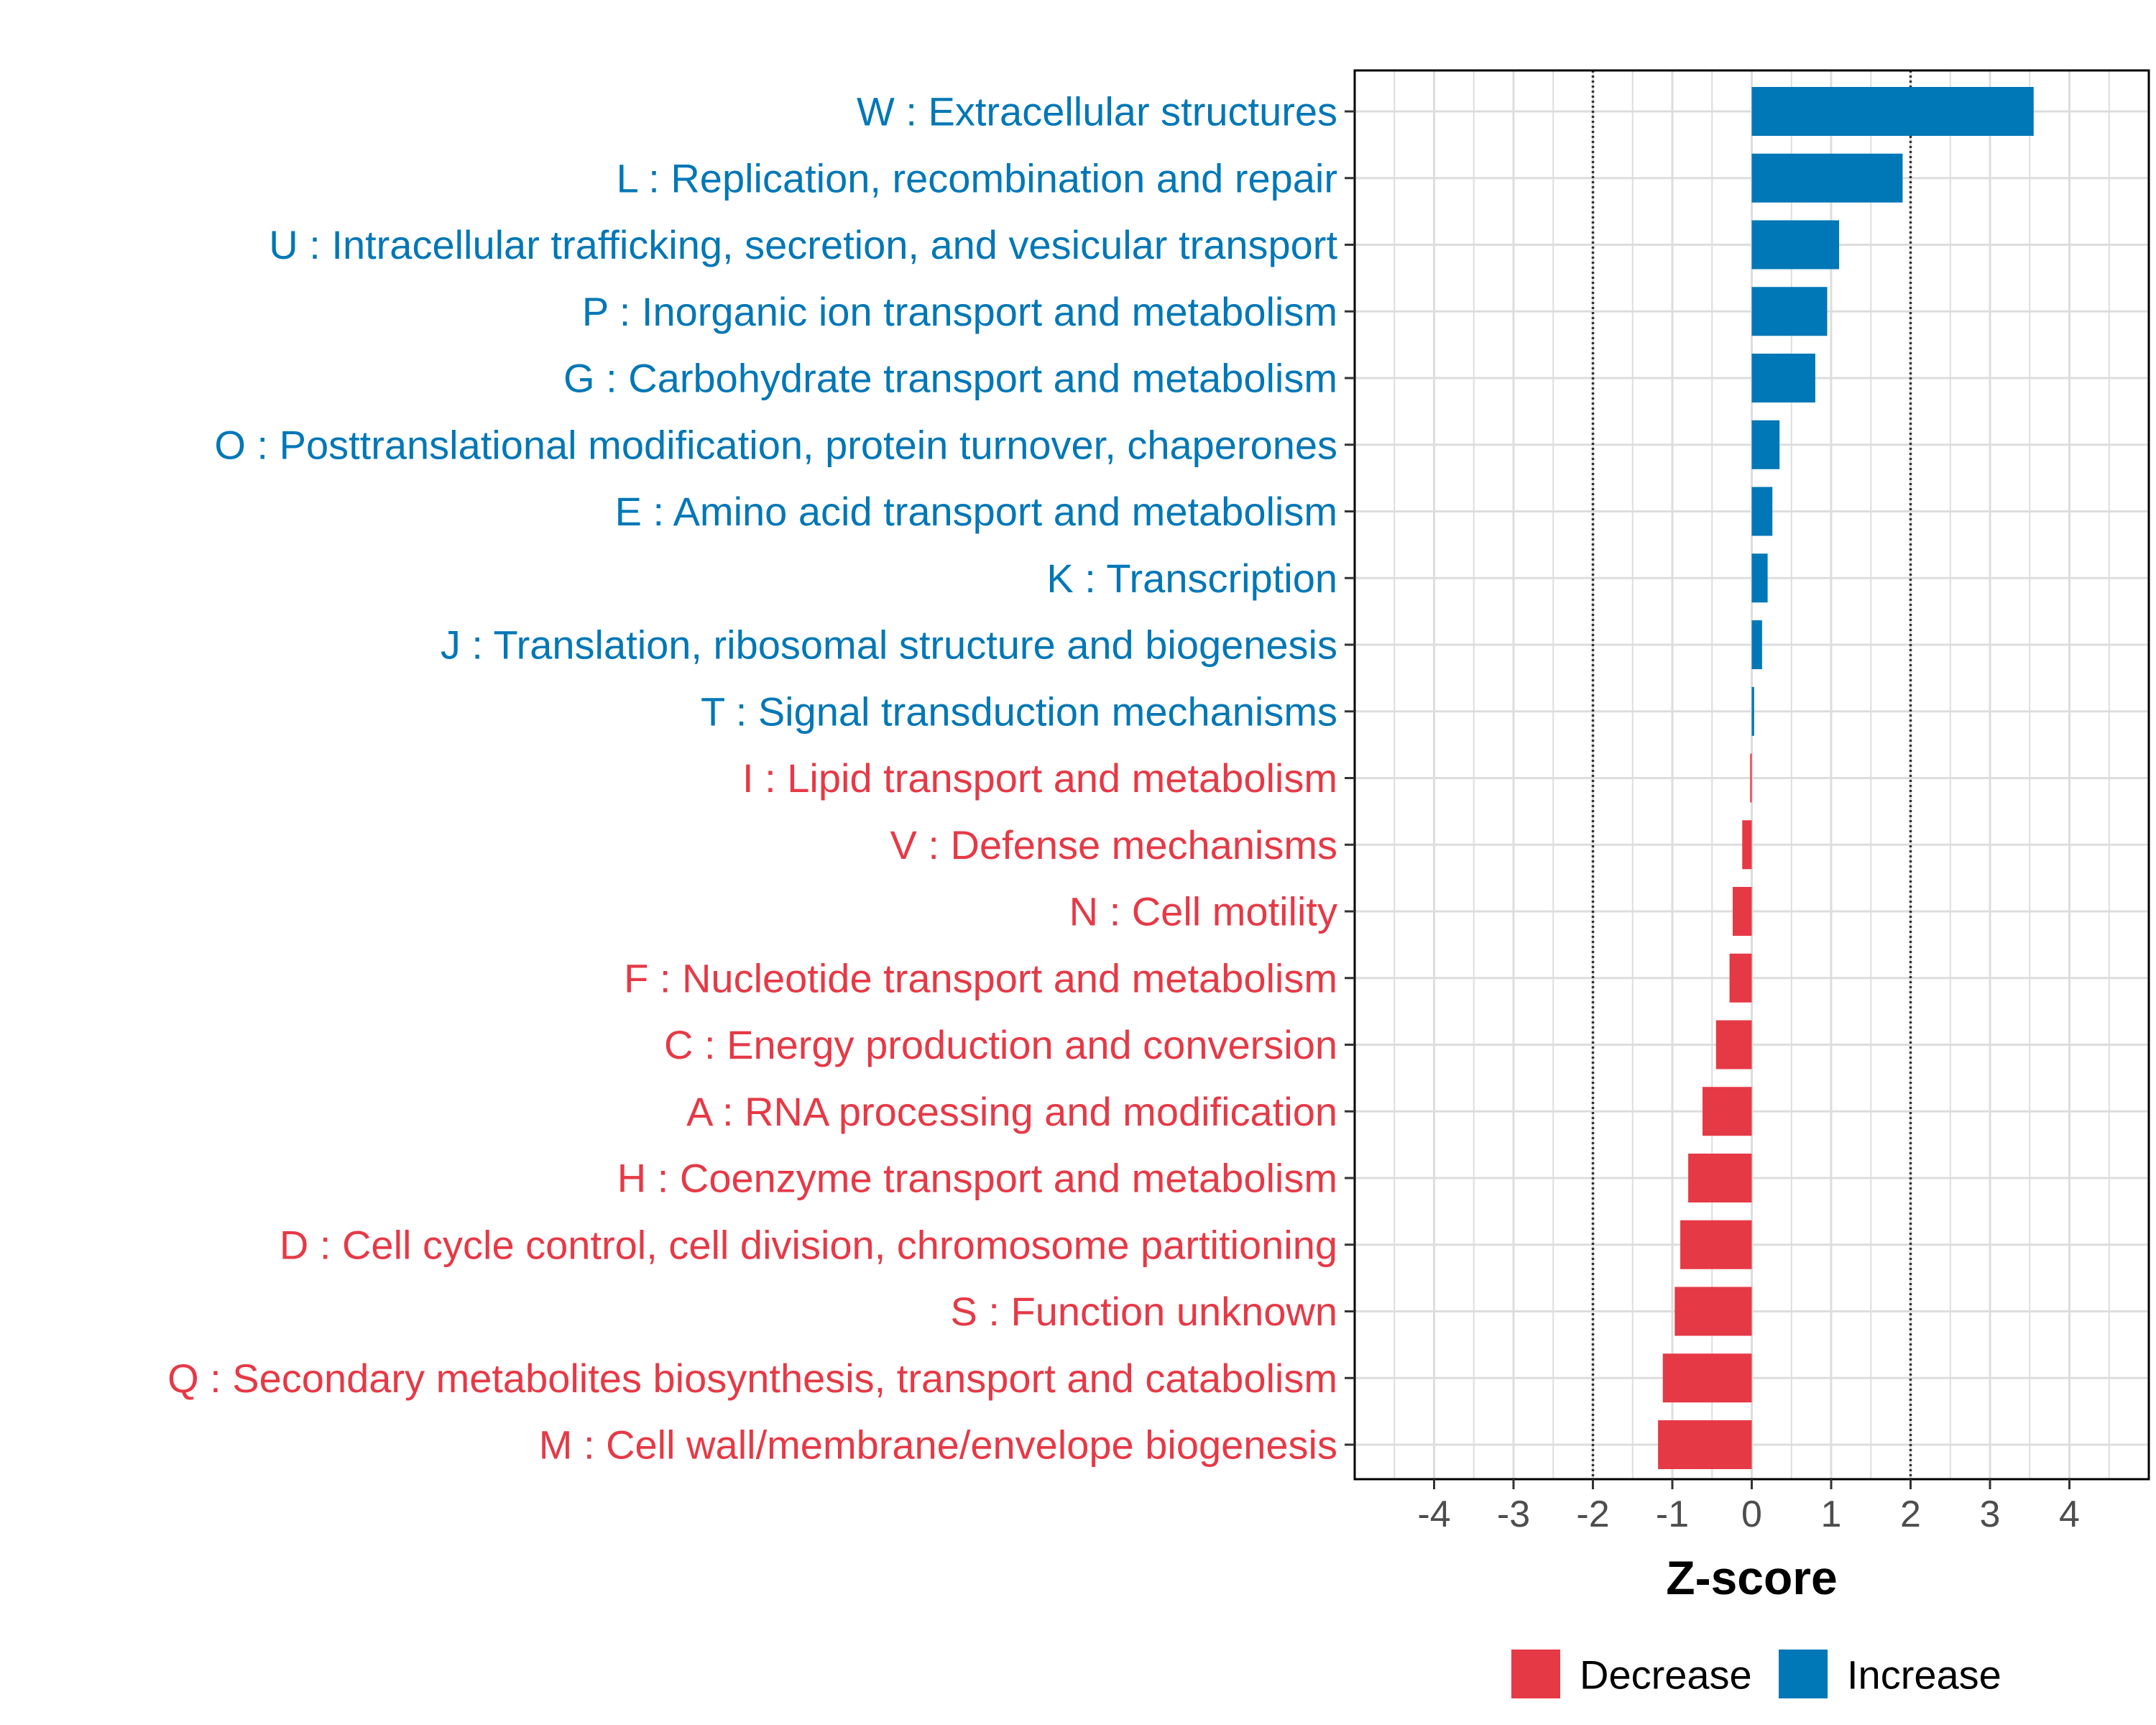 Image resolution: width=2156 pixels, height=1725 pixels. I want to click on x-tick-labels: -4 -3 -2 -1 0 1 2 3 4, so click(1748, 1514).